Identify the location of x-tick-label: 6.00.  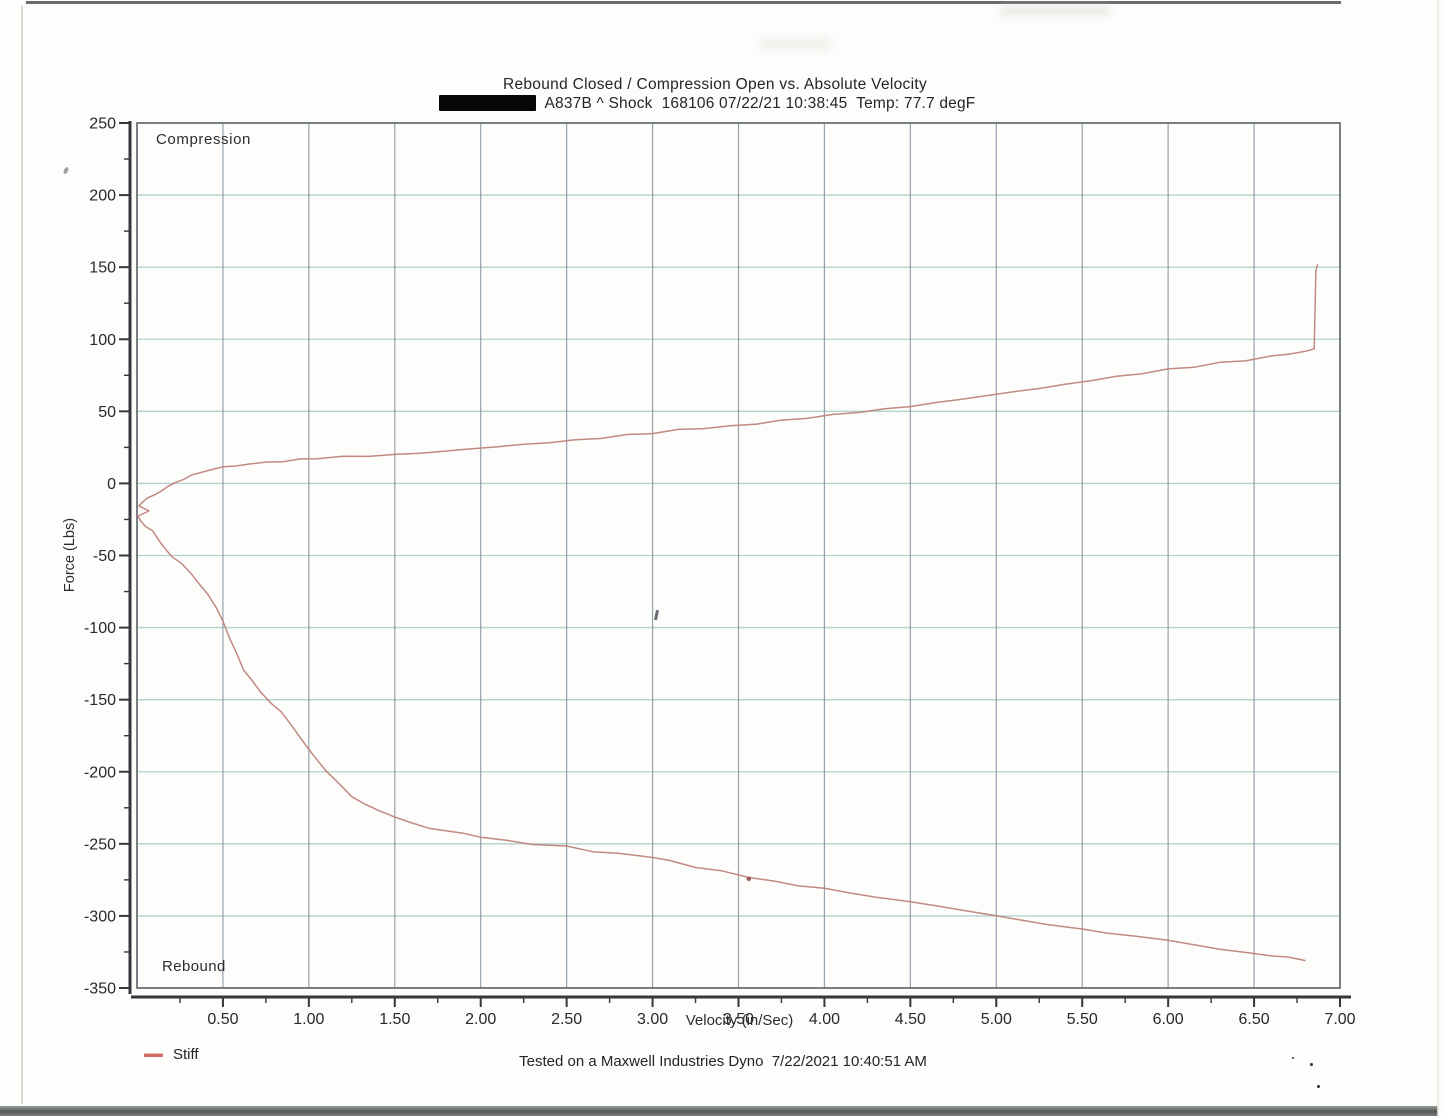
(1168, 1019).